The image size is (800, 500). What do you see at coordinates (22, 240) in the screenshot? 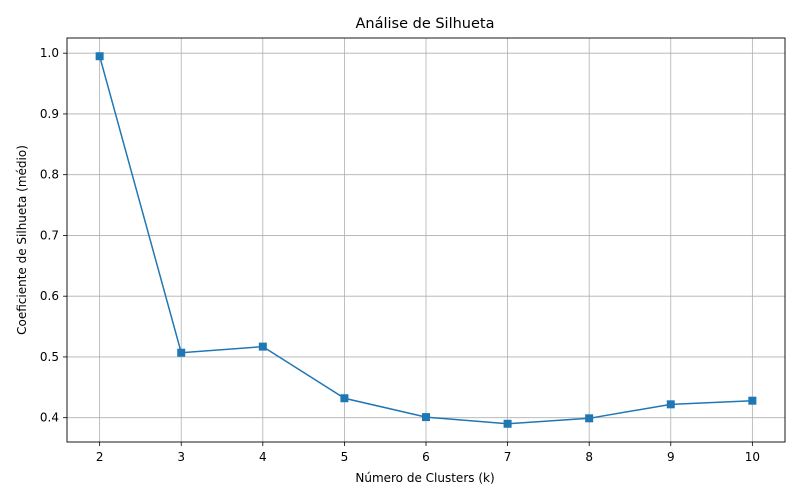
I see `y-axis-title: Coeficiente de Silhueta (médio)` at bounding box center [22, 240].